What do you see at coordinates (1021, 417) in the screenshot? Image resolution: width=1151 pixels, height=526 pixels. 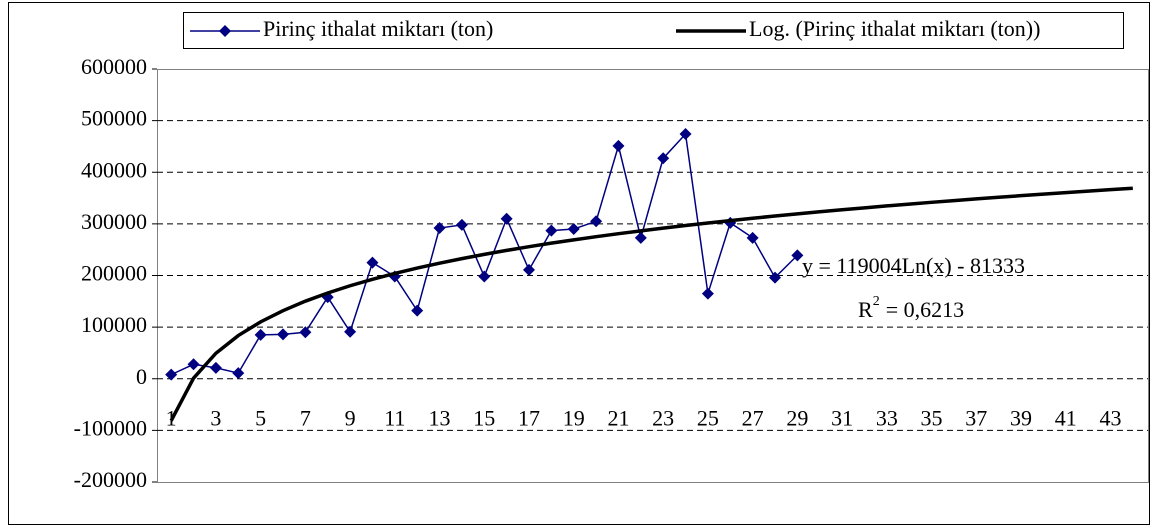 I see `x-tick-label: 39` at bounding box center [1021, 417].